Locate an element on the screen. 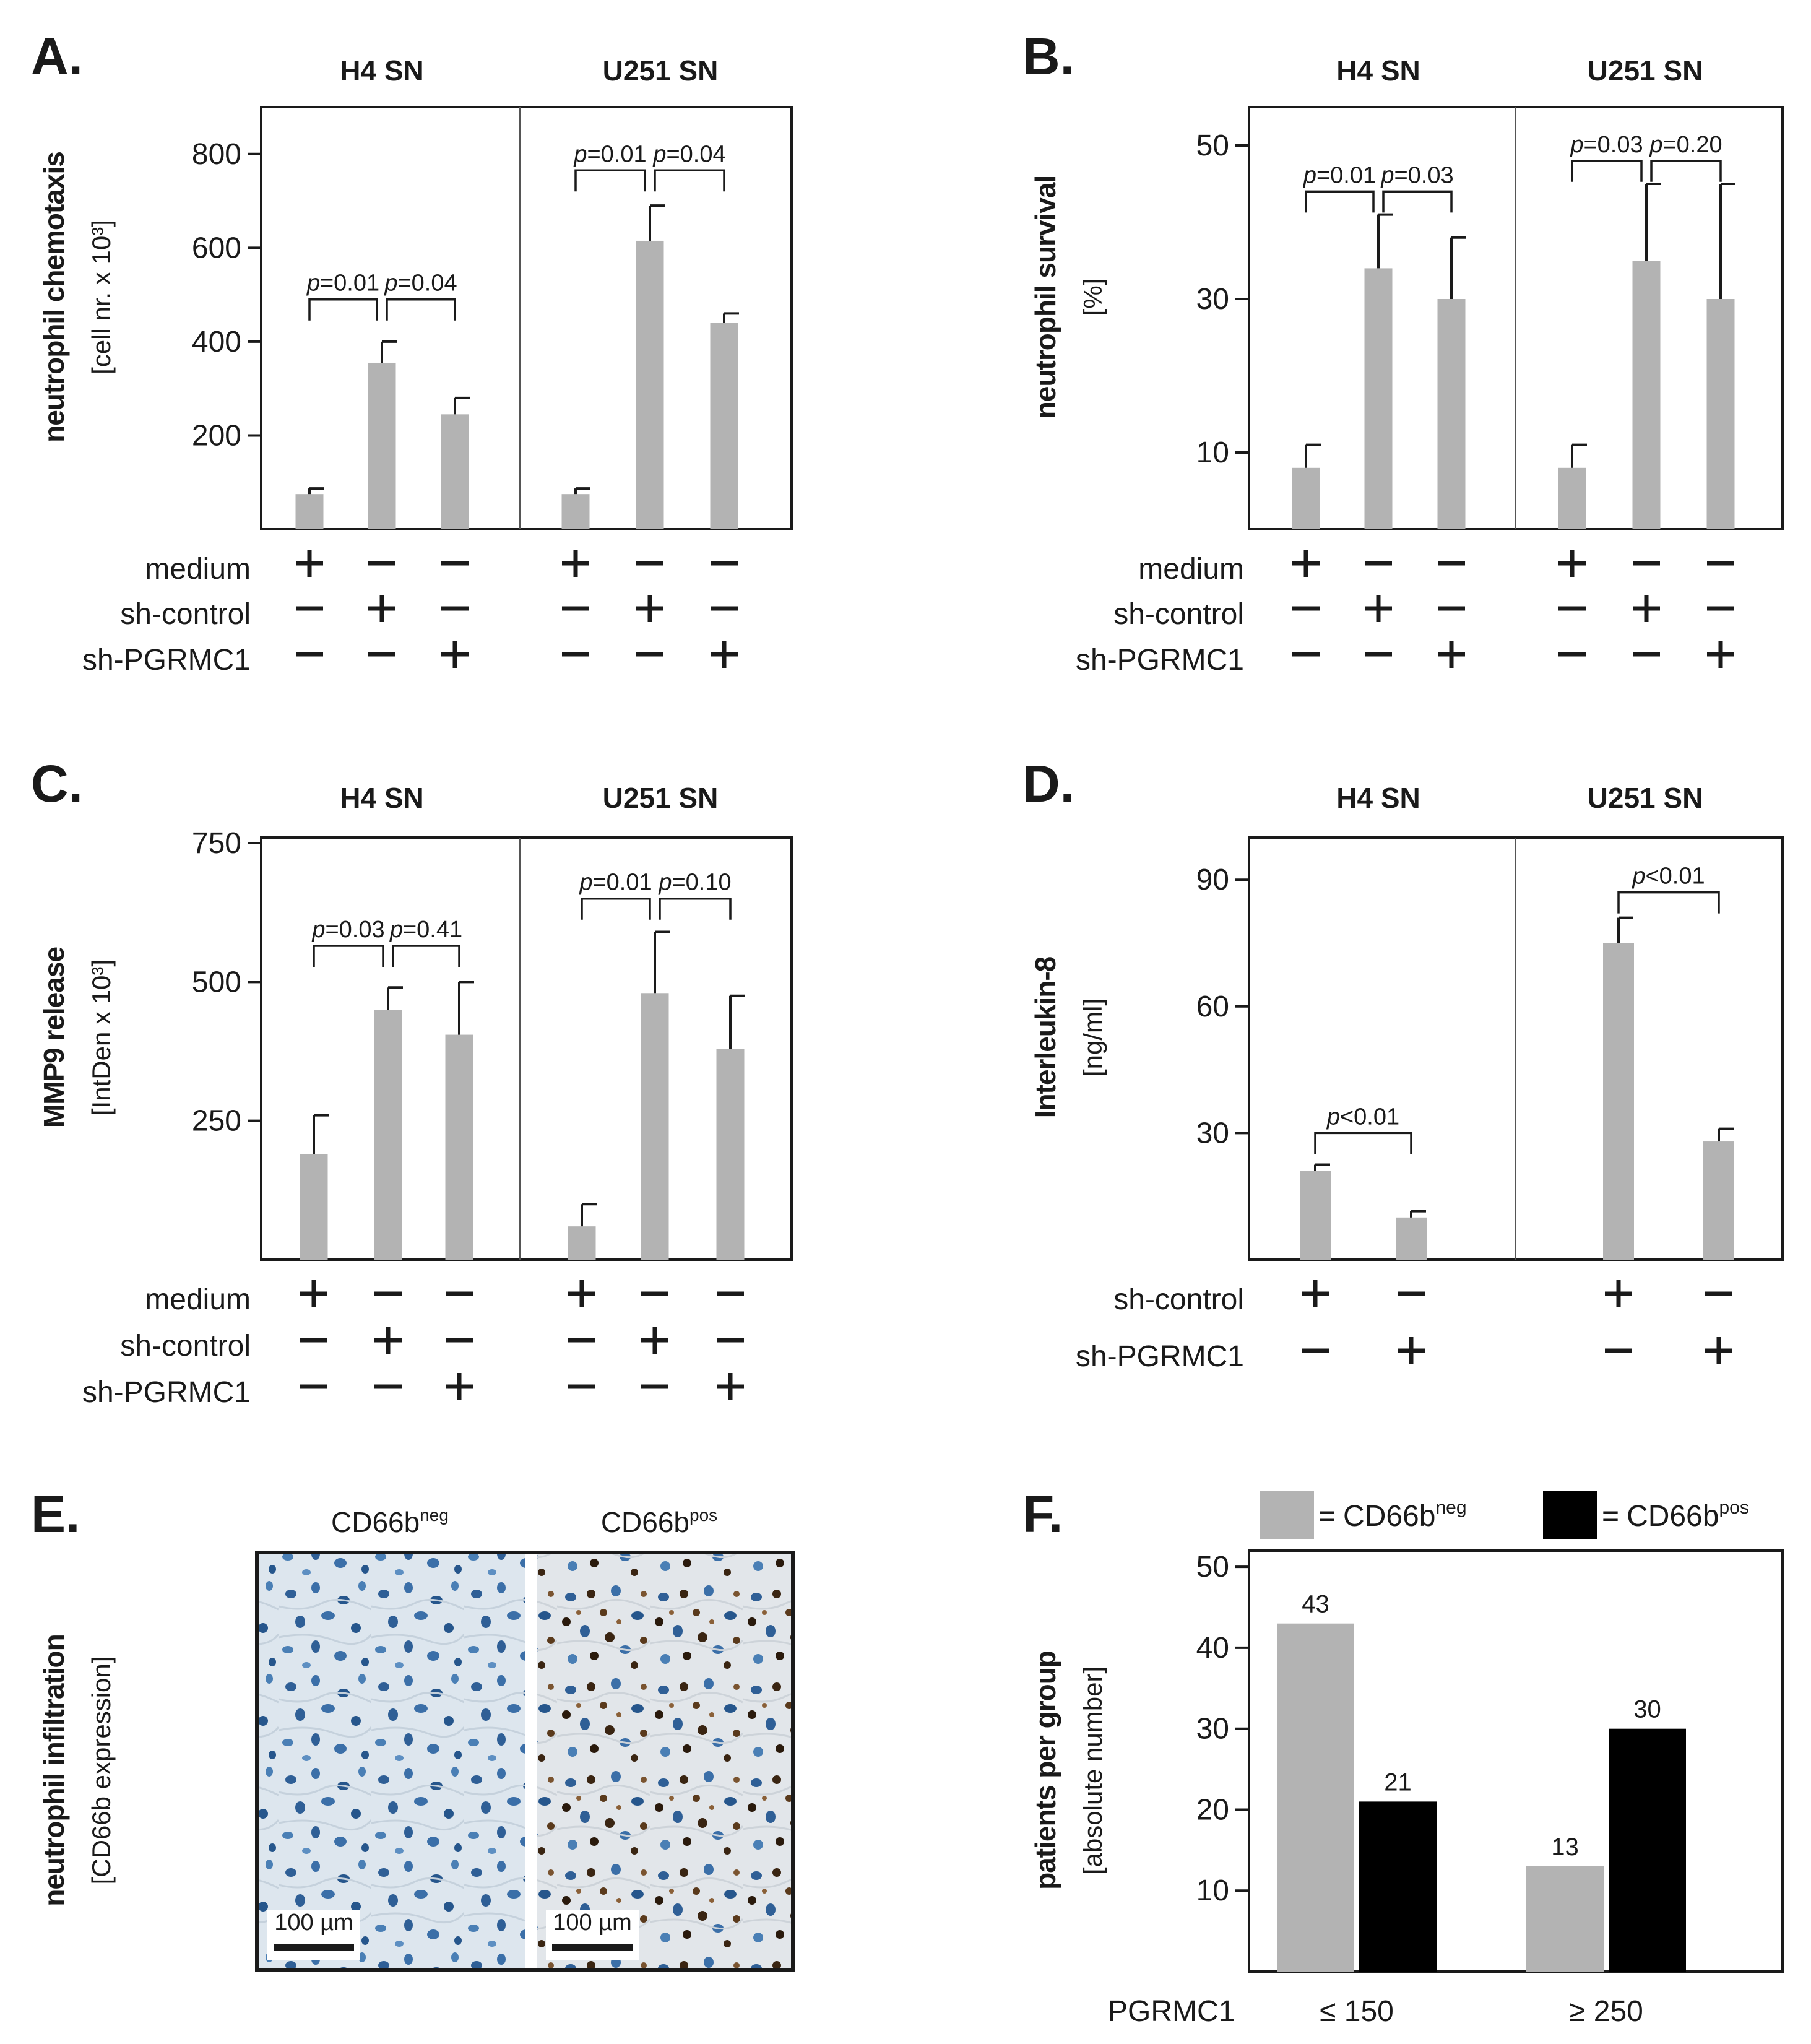  panel-f-ylabel: patients per group is located at coordinates (1045, 1770).